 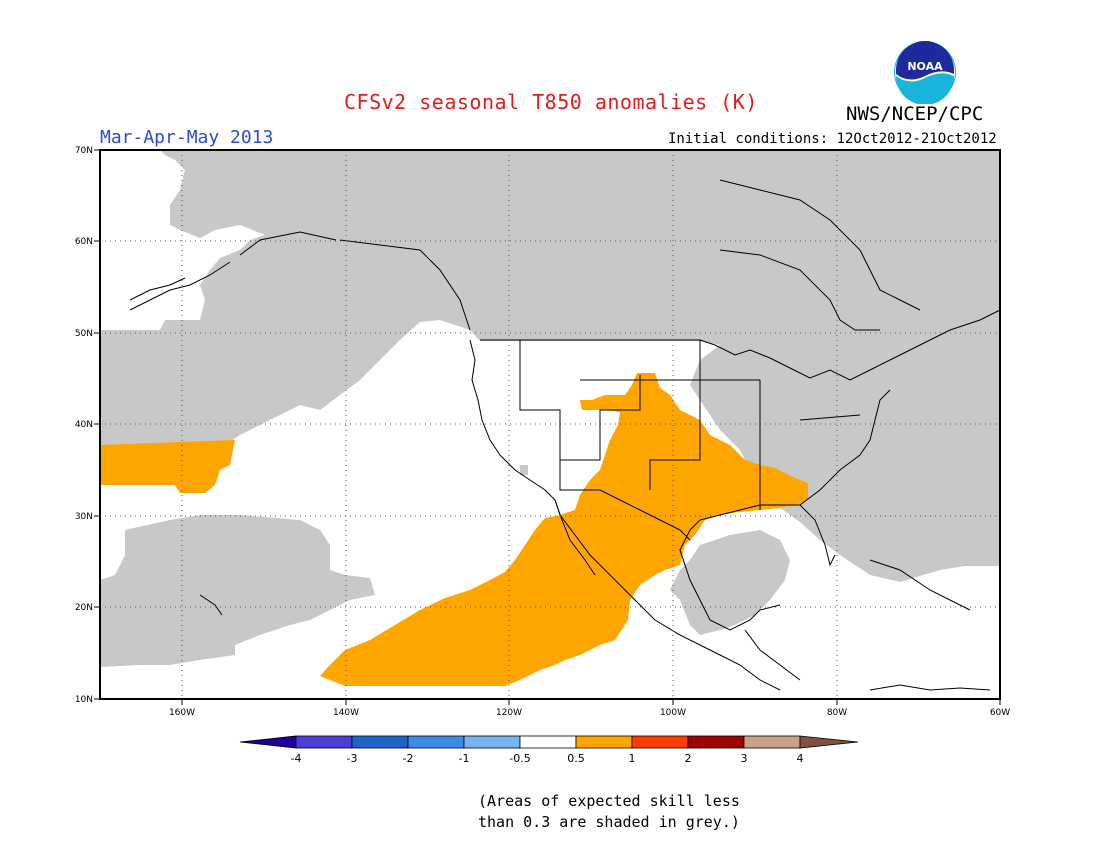 I want to click on orange-pacific-patch, so click(x=167, y=466).